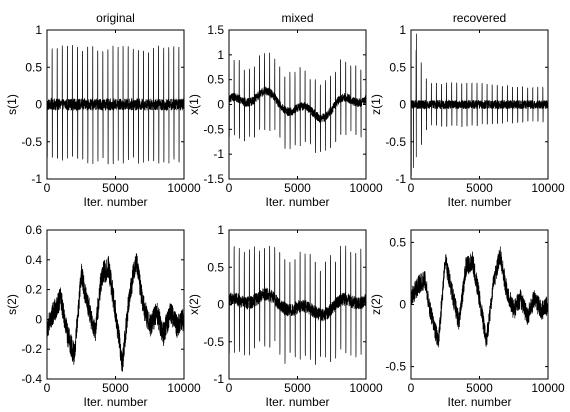 This screenshot has width=570, height=412. Describe the element at coordinates (376, 304) in the screenshot. I see `y-axis-label: z(2)` at that location.